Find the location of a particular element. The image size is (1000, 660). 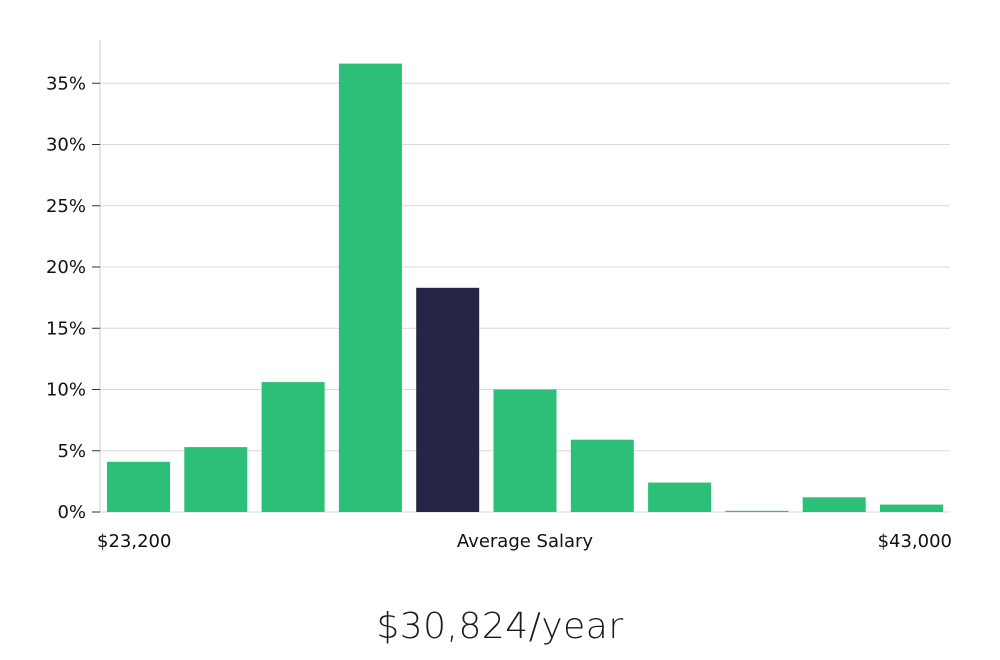

y-tick-label: 15% is located at coordinates (66, 328).